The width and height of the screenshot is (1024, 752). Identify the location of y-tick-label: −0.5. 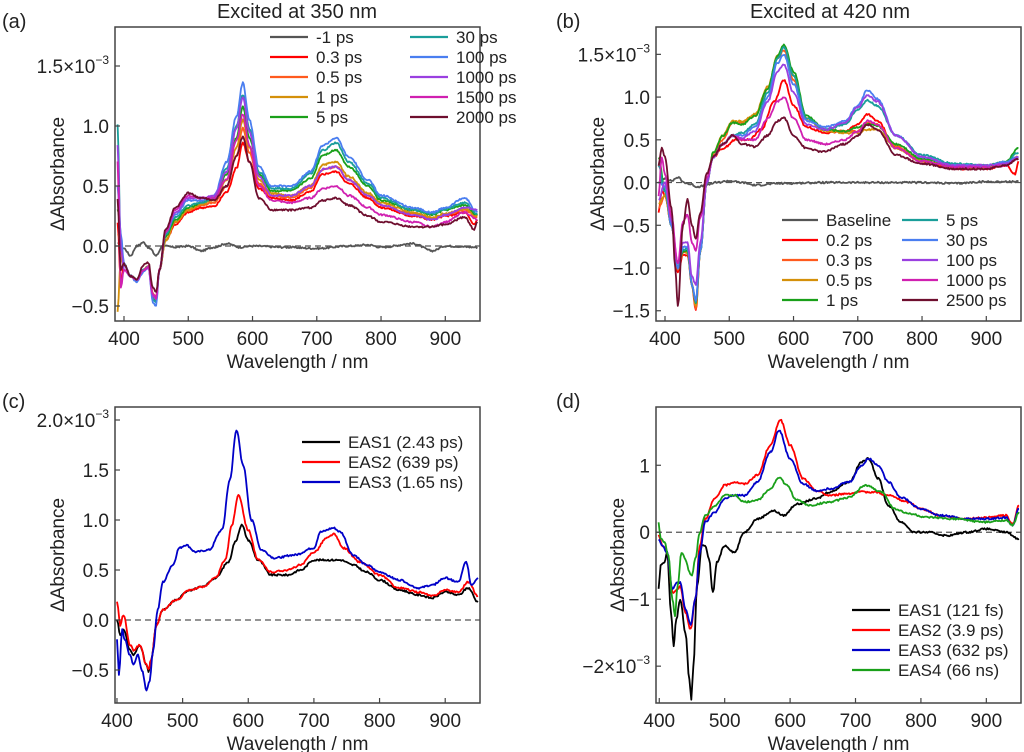
(90, 671).